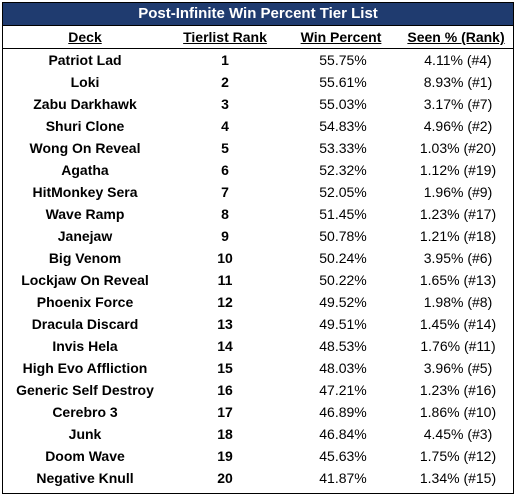  What do you see at coordinates (343, 280) in the screenshot?
I see `win-percent-cell: 50.22%` at bounding box center [343, 280].